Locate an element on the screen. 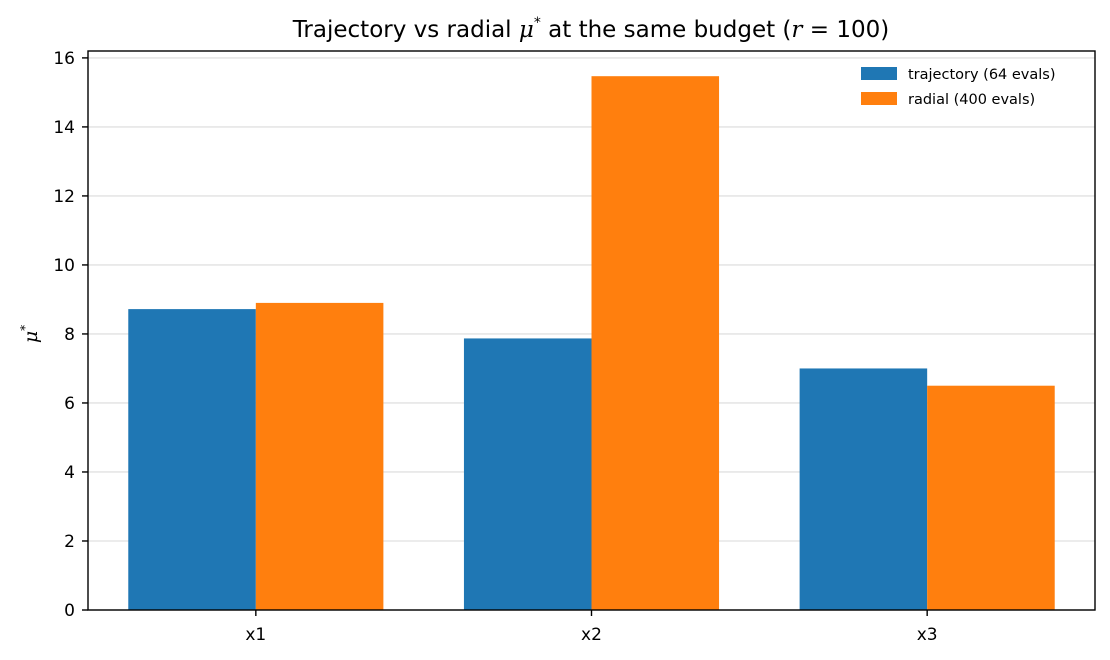  bar-trajectory-x2 is located at coordinates (527, 474).